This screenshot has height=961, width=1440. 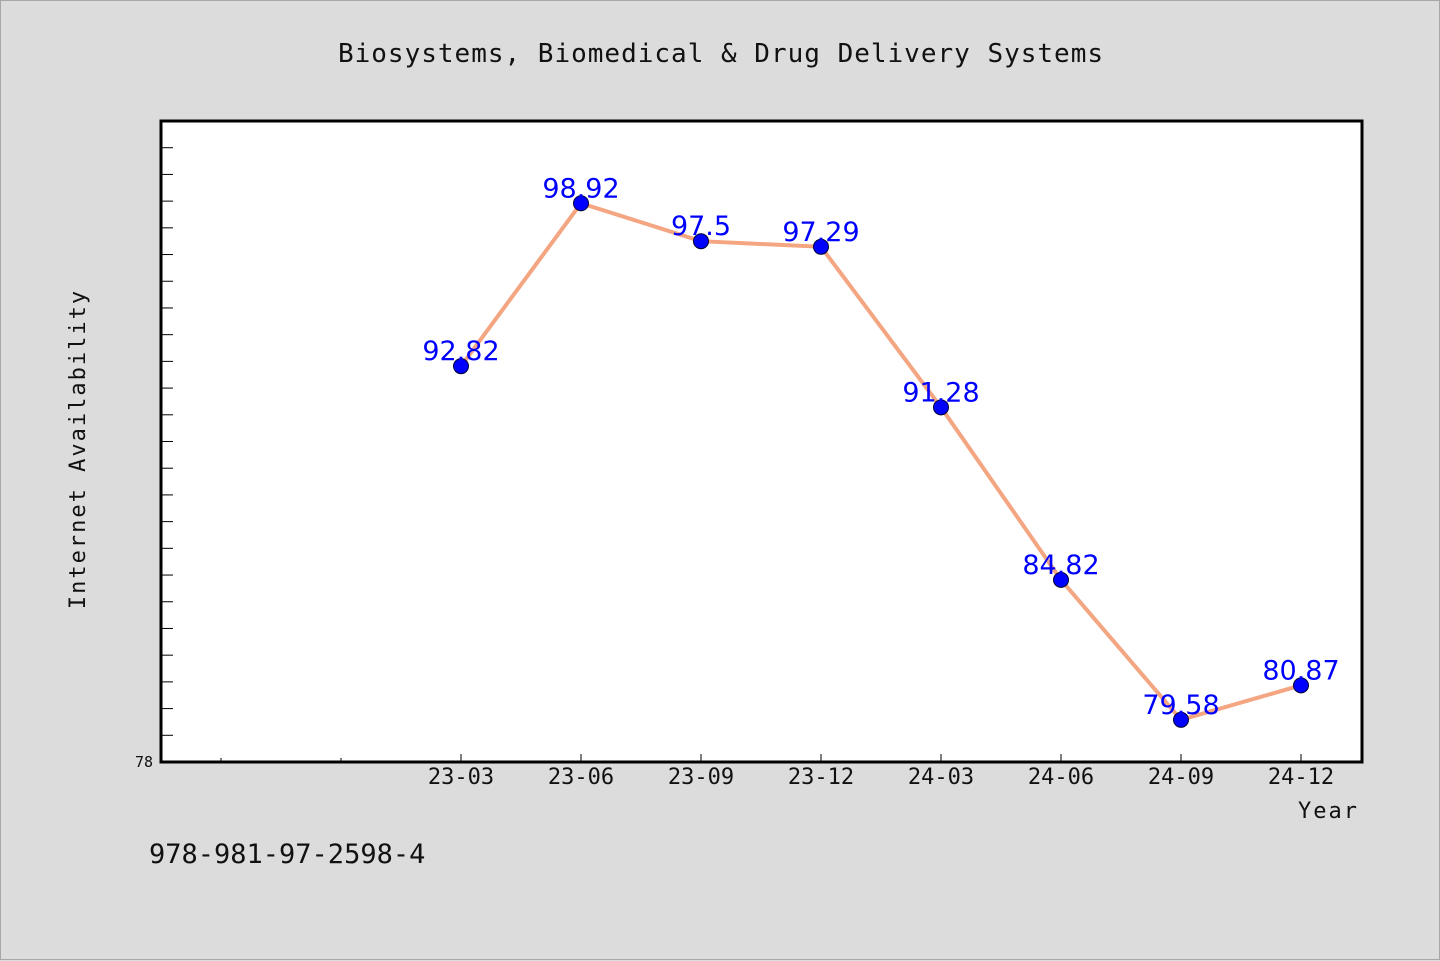 What do you see at coordinates (941, 777) in the screenshot?
I see `x-tick-label: 24-03` at bounding box center [941, 777].